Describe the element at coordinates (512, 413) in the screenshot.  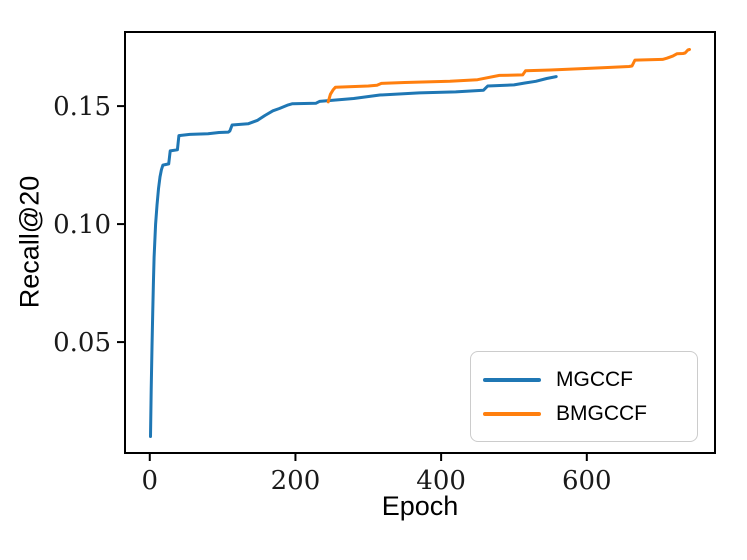
I see `bmgccf-line-icon` at that location.